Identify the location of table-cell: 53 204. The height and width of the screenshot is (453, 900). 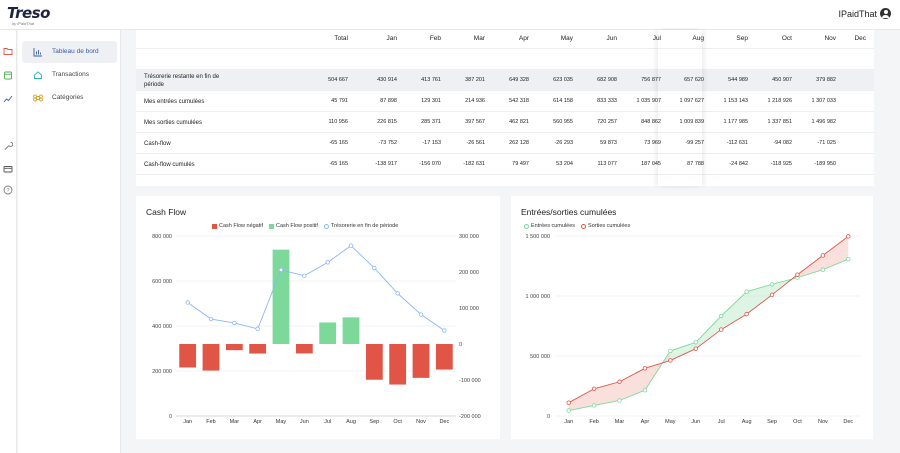
(564, 164).